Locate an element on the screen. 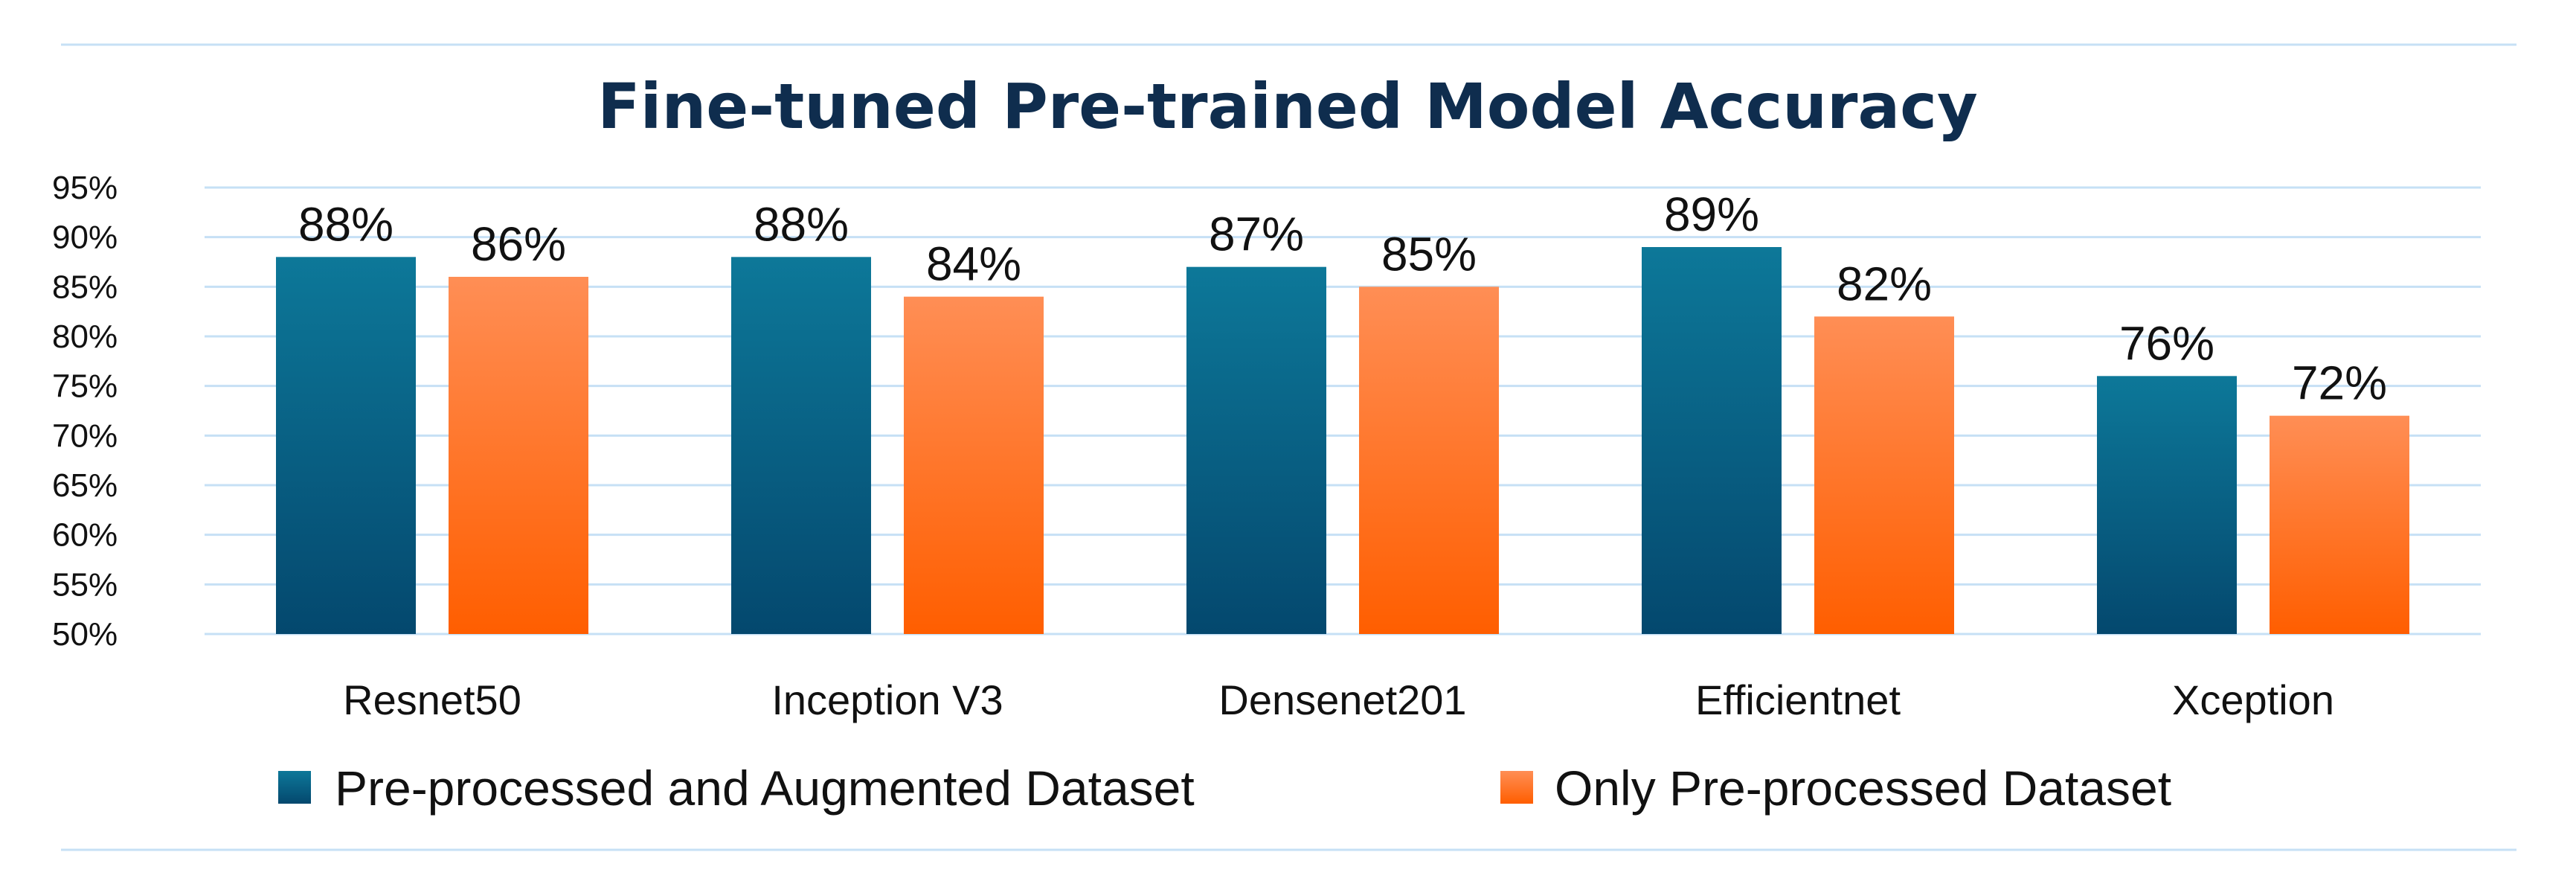 The image size is (2576, 890). y-tick-label: 85% is located at coordinates (85, 287).